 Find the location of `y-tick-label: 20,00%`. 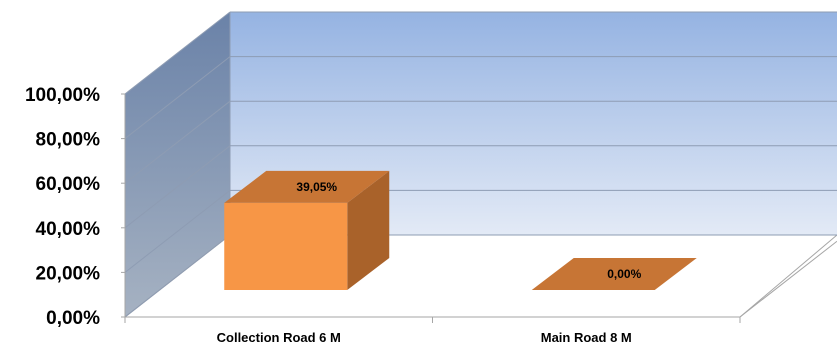

y-tick-label: 20,00% is located at coordinates (68, 273).